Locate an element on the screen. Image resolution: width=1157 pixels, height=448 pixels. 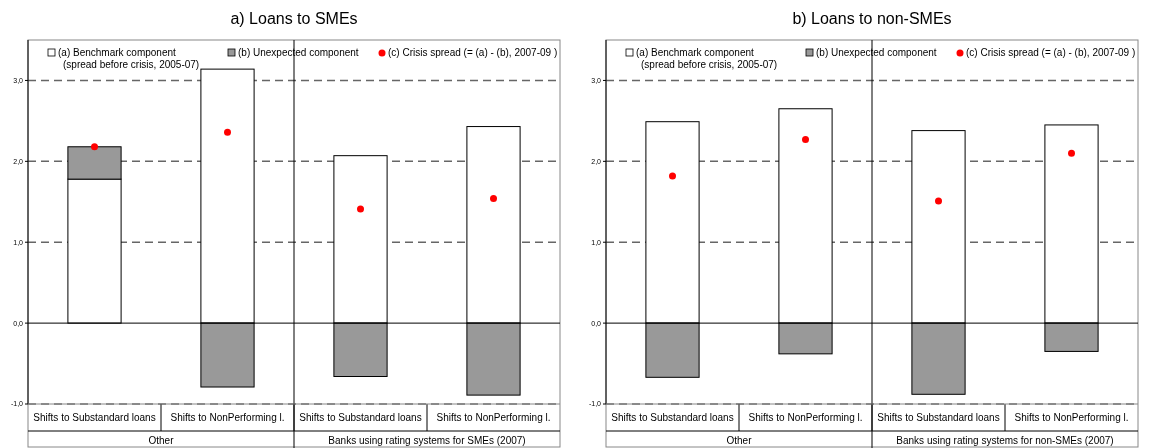
text: Banks using rating systems for SMEs (2007) is located at coordinates (427, 440).